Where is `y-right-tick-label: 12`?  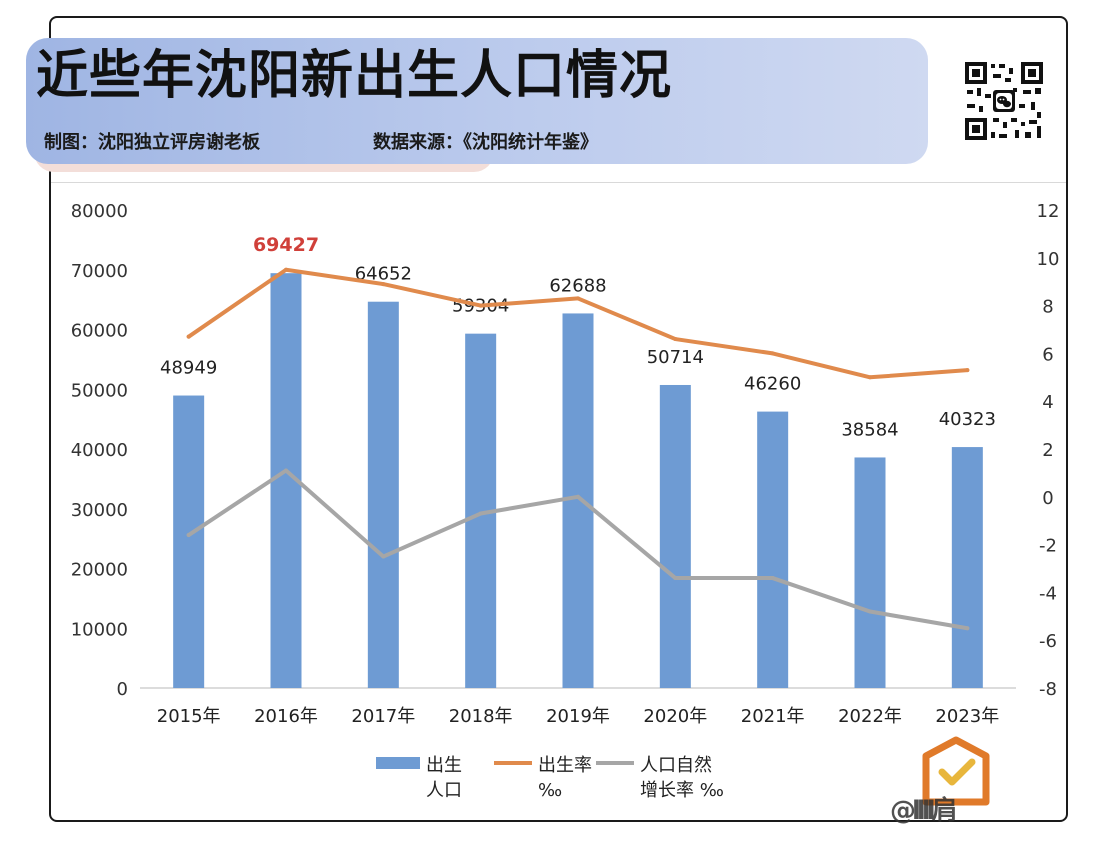 y-right-tick-label: 12 is located at coordinates (1048, 211).